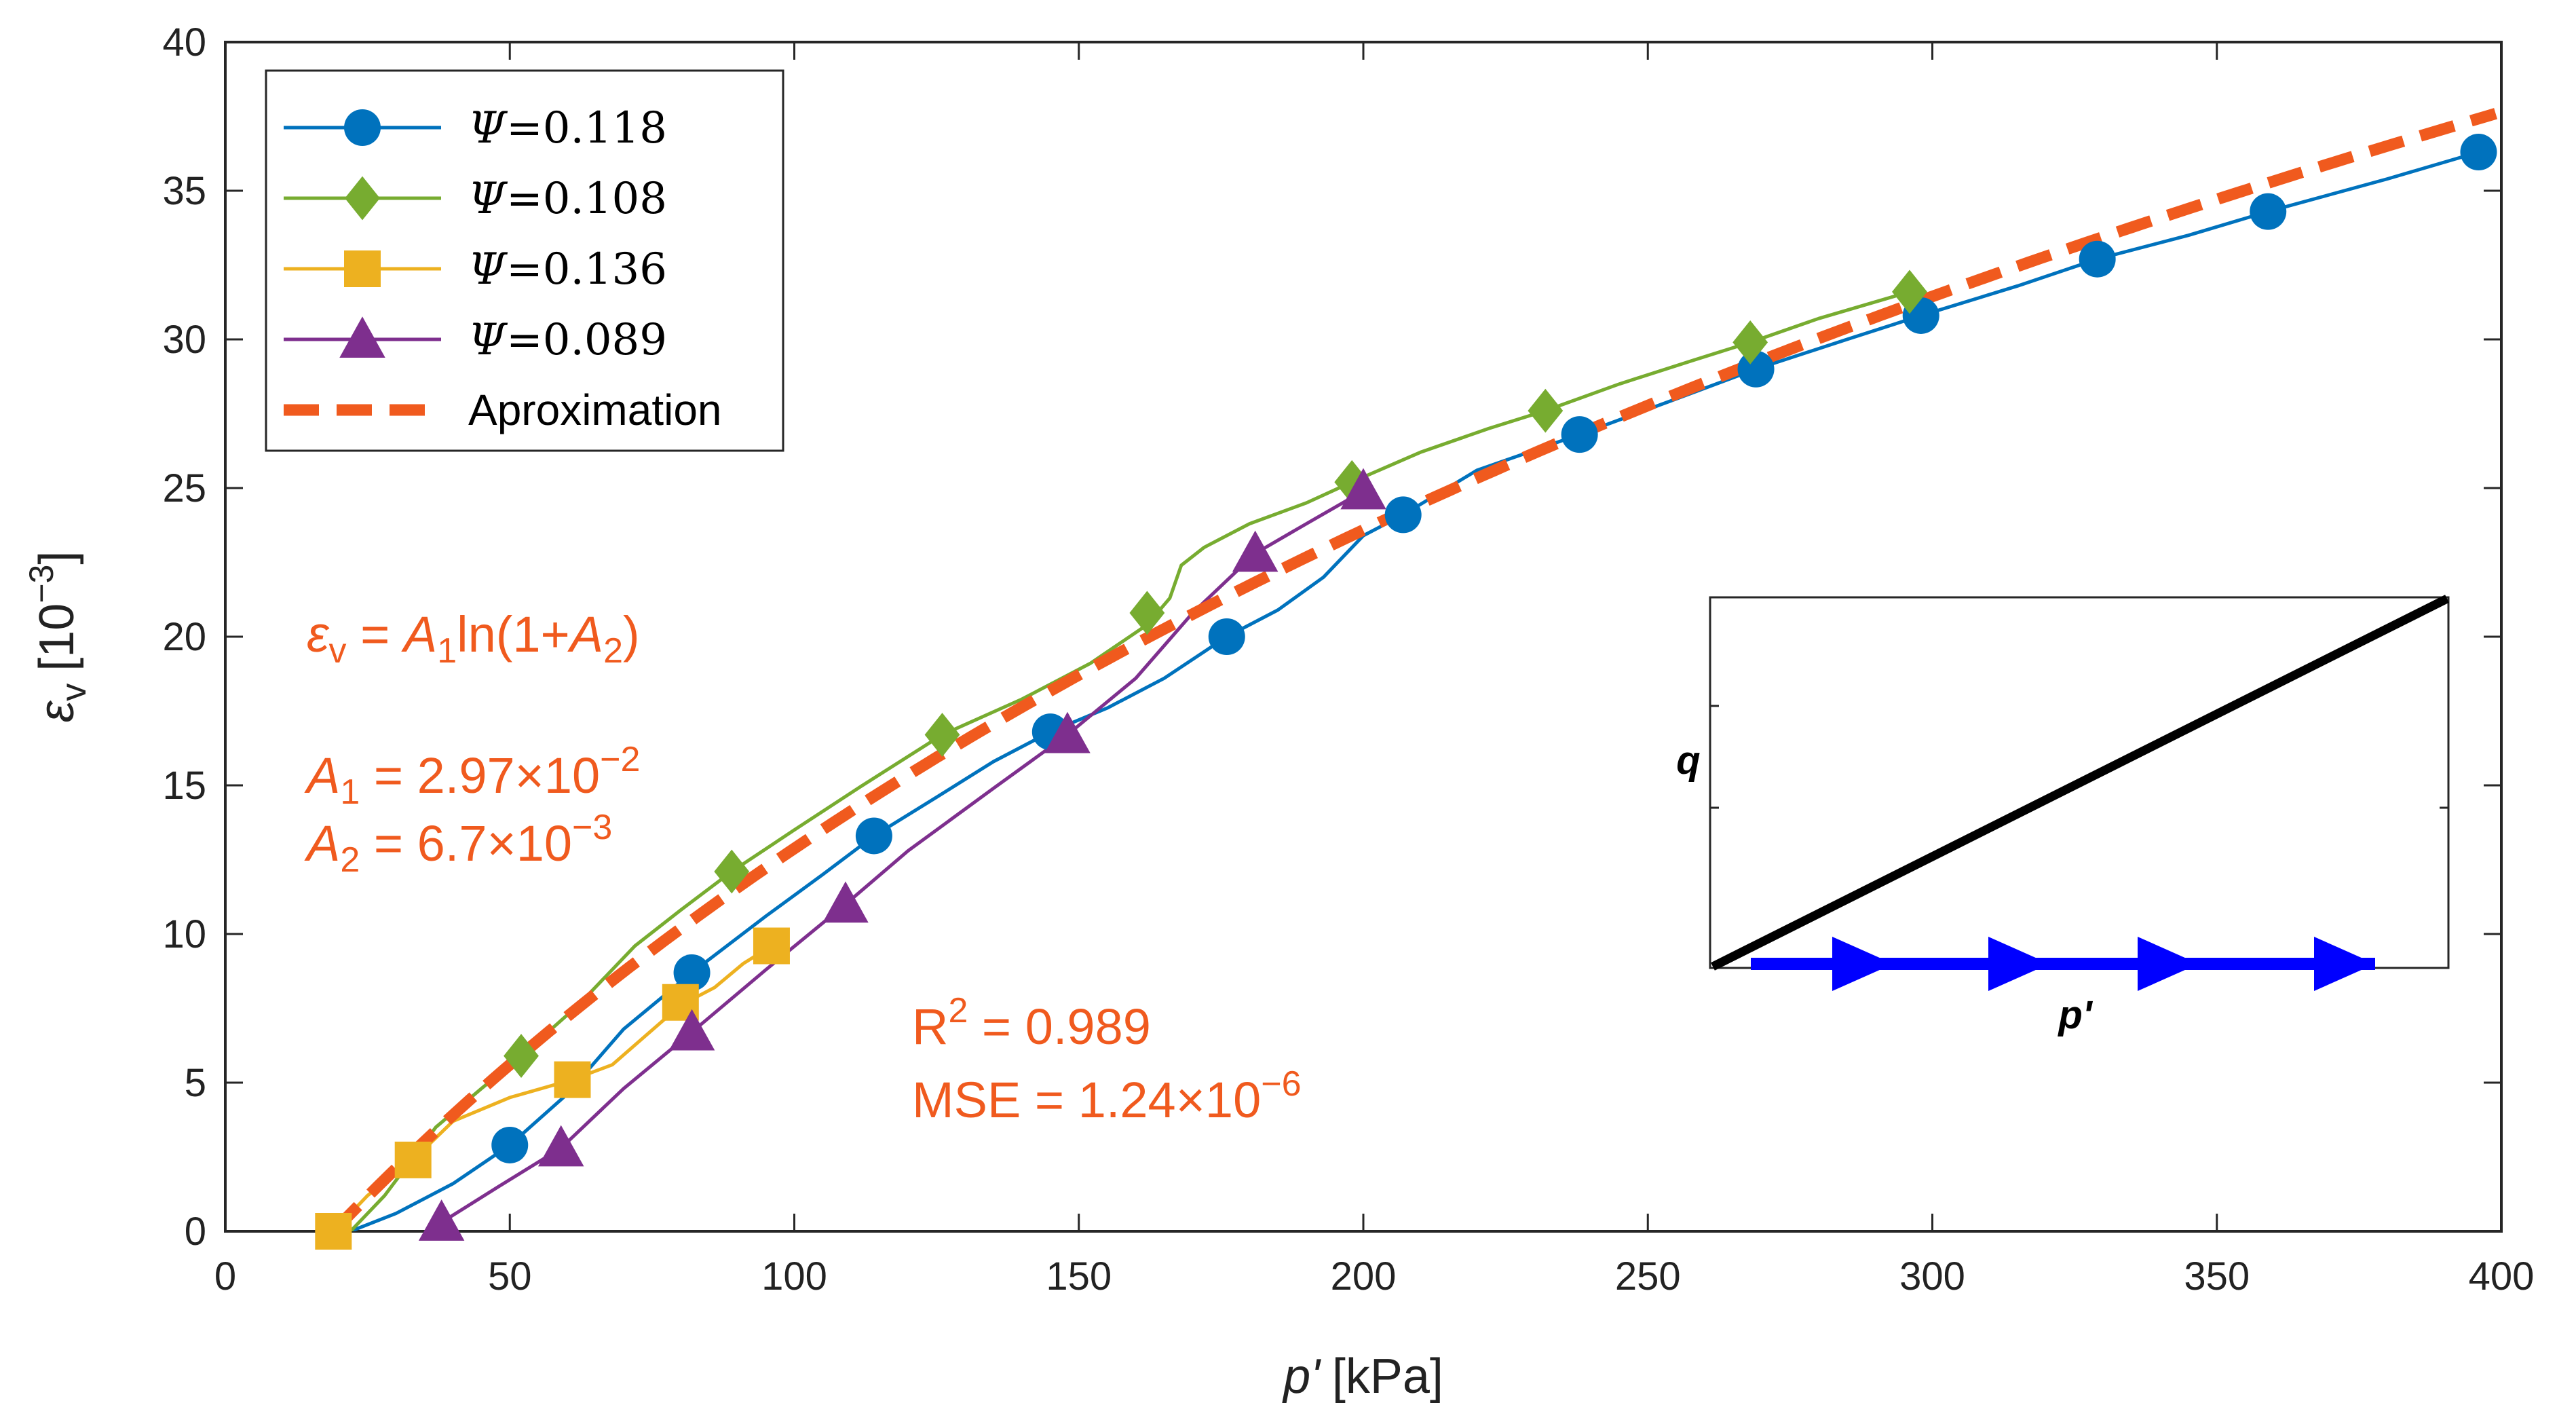  What do you see at coordinates (1079, 1276) in the screenshot?
I see `x-tick-label: 150` at bounding box center [1079, 1276].